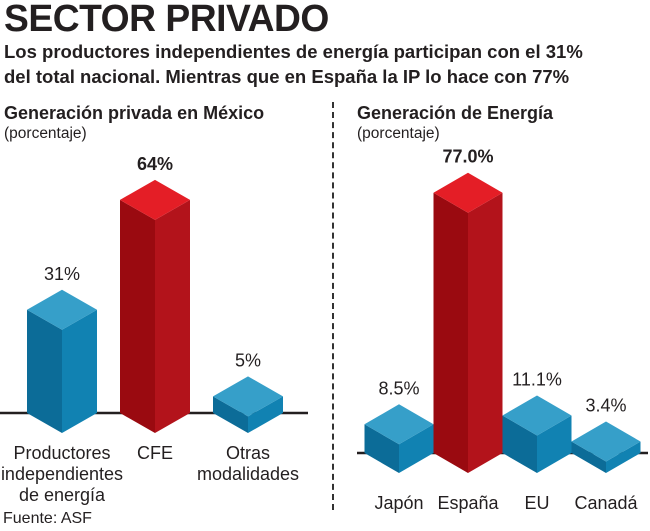 The height and width of the screenshot is (531, 650). What do you see at coordinates (605, 406) in the screenshot?
I see `world-value-label: 3.4%` at bounding box center [605, 406].